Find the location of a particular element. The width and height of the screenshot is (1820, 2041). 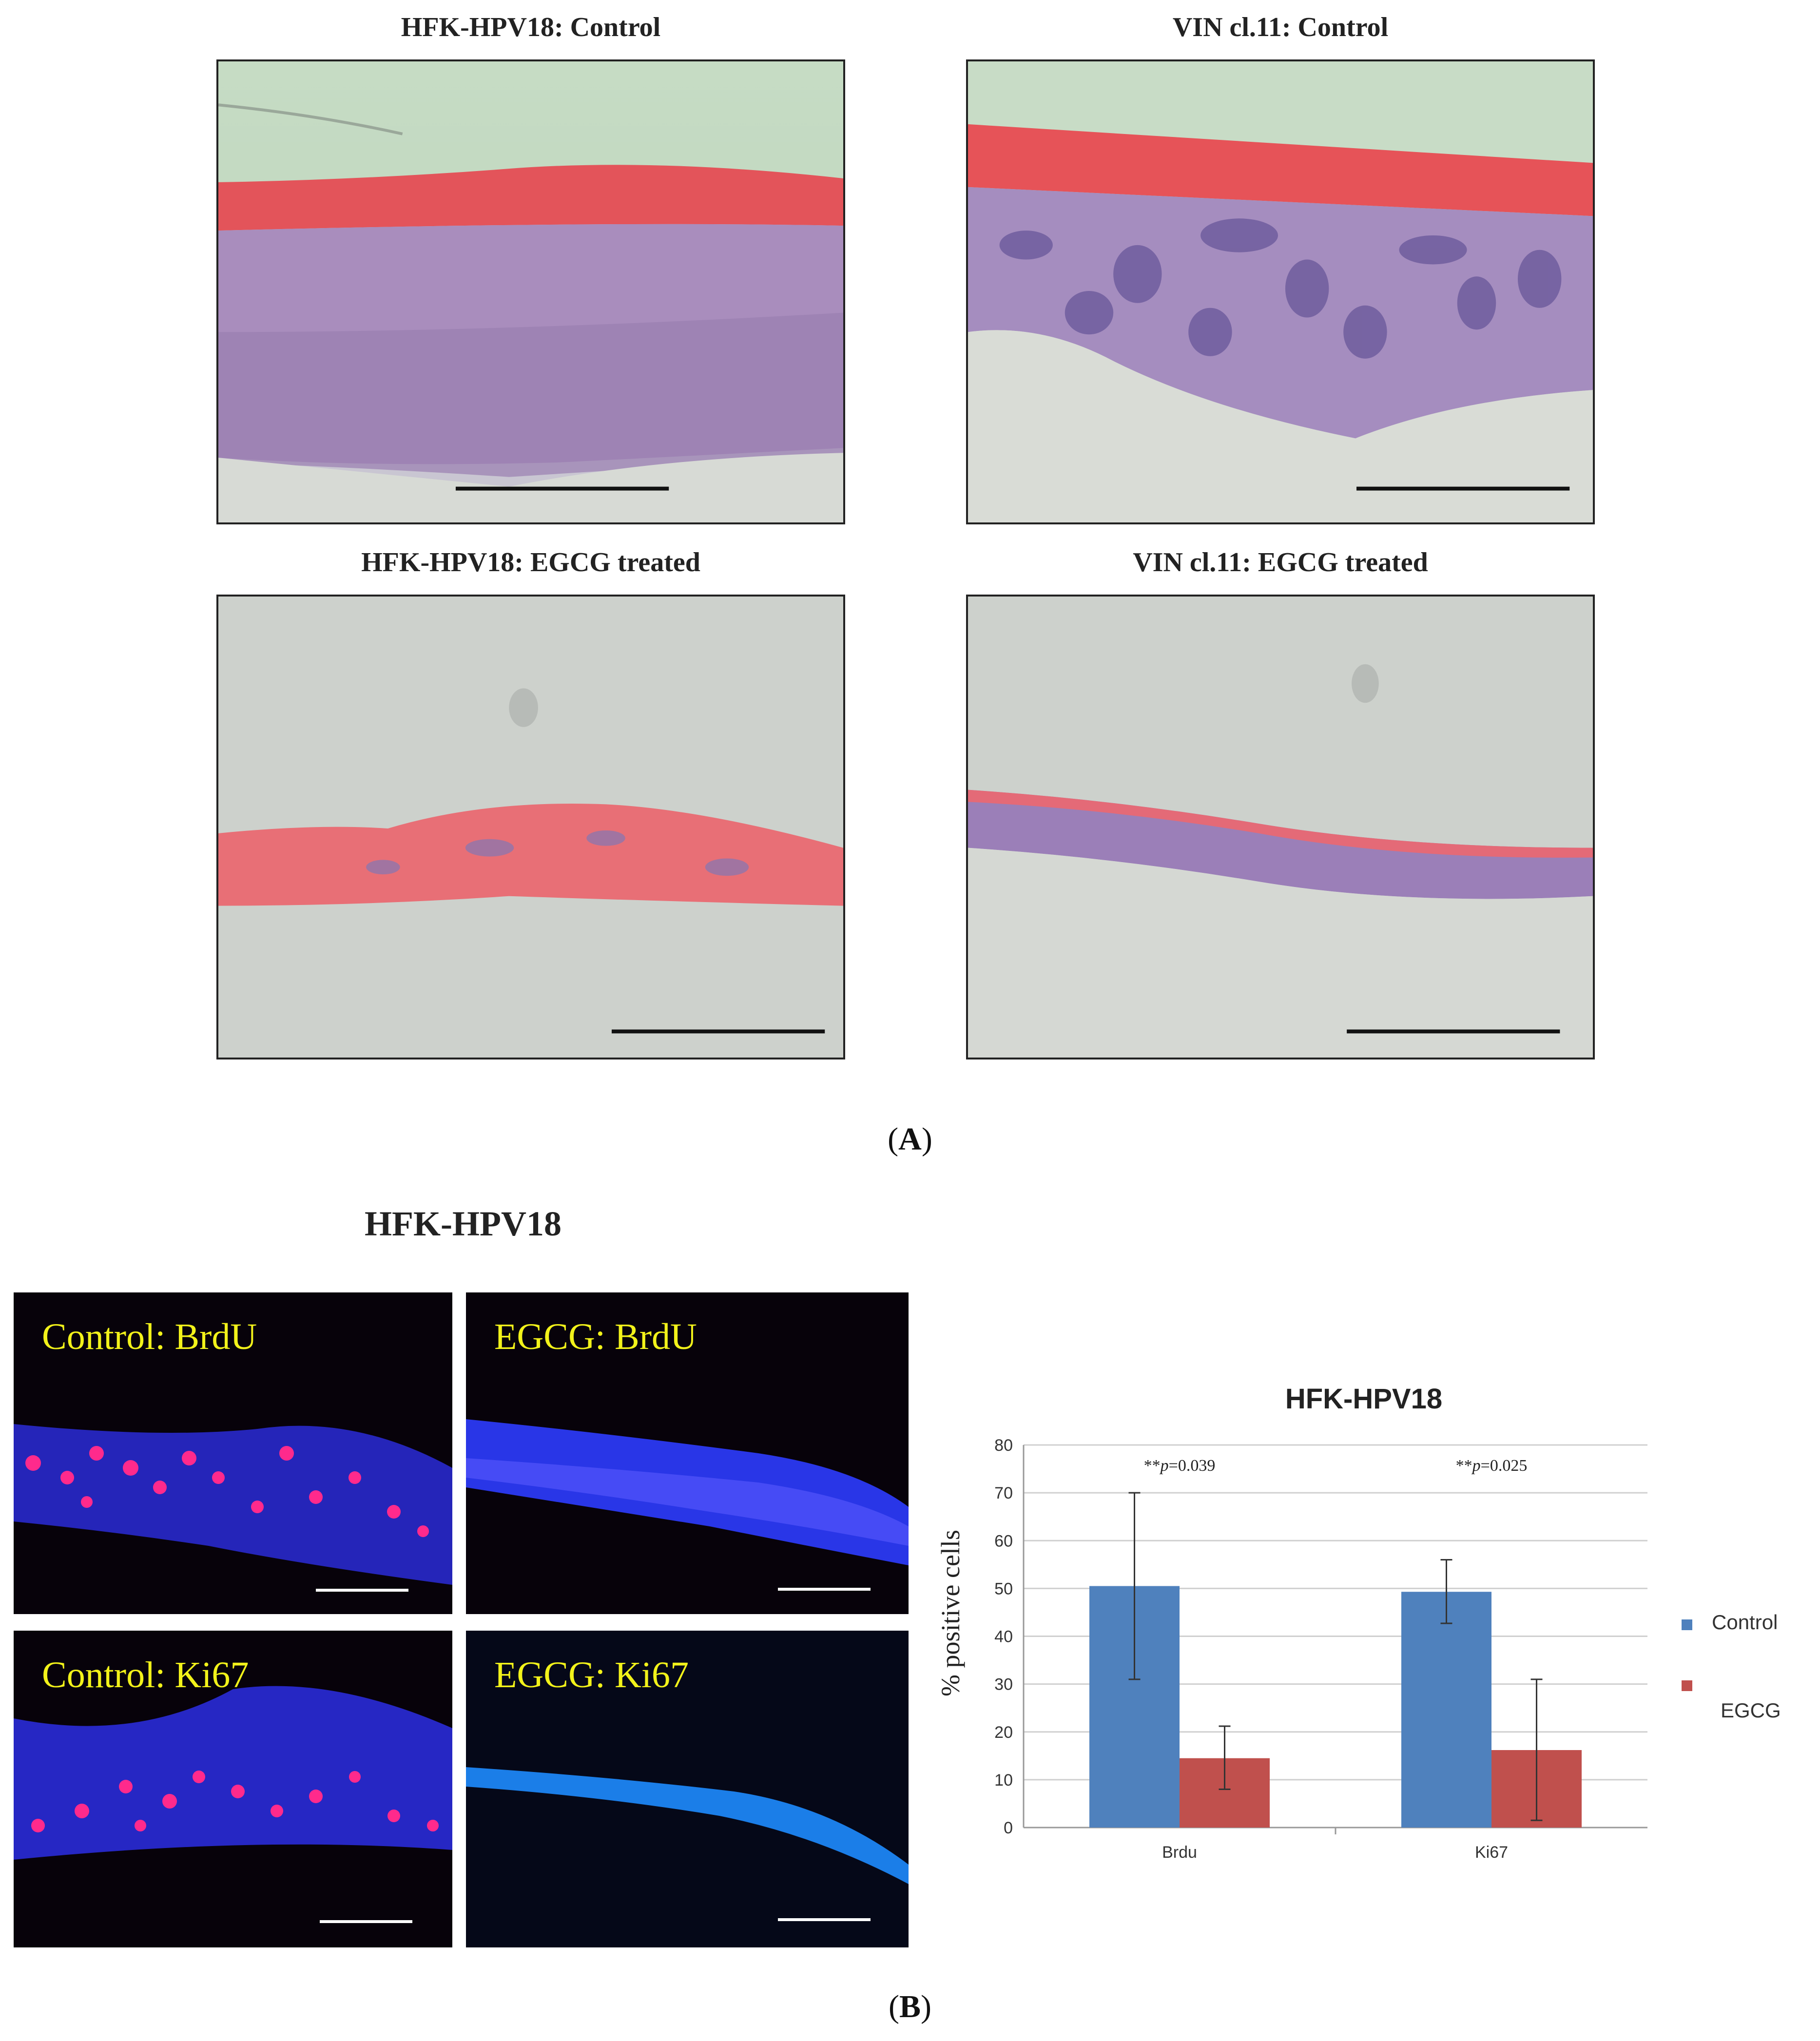

fluorescence-egcg-brdu: EGCG: BrdU is located at coordinates (687, 1453).